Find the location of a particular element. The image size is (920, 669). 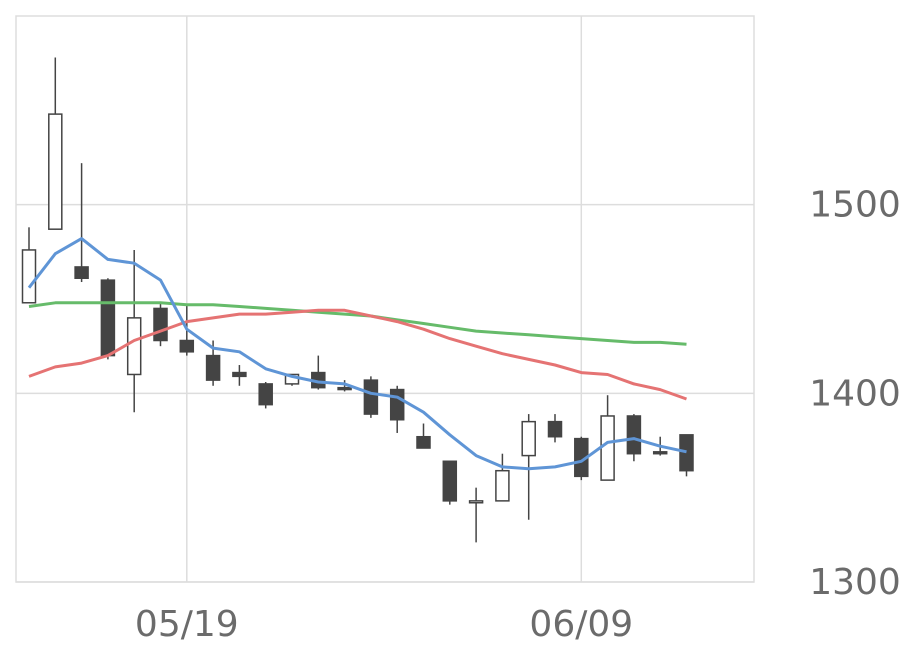

y-tick-label: 1500 is located at coordinates (855, 205).